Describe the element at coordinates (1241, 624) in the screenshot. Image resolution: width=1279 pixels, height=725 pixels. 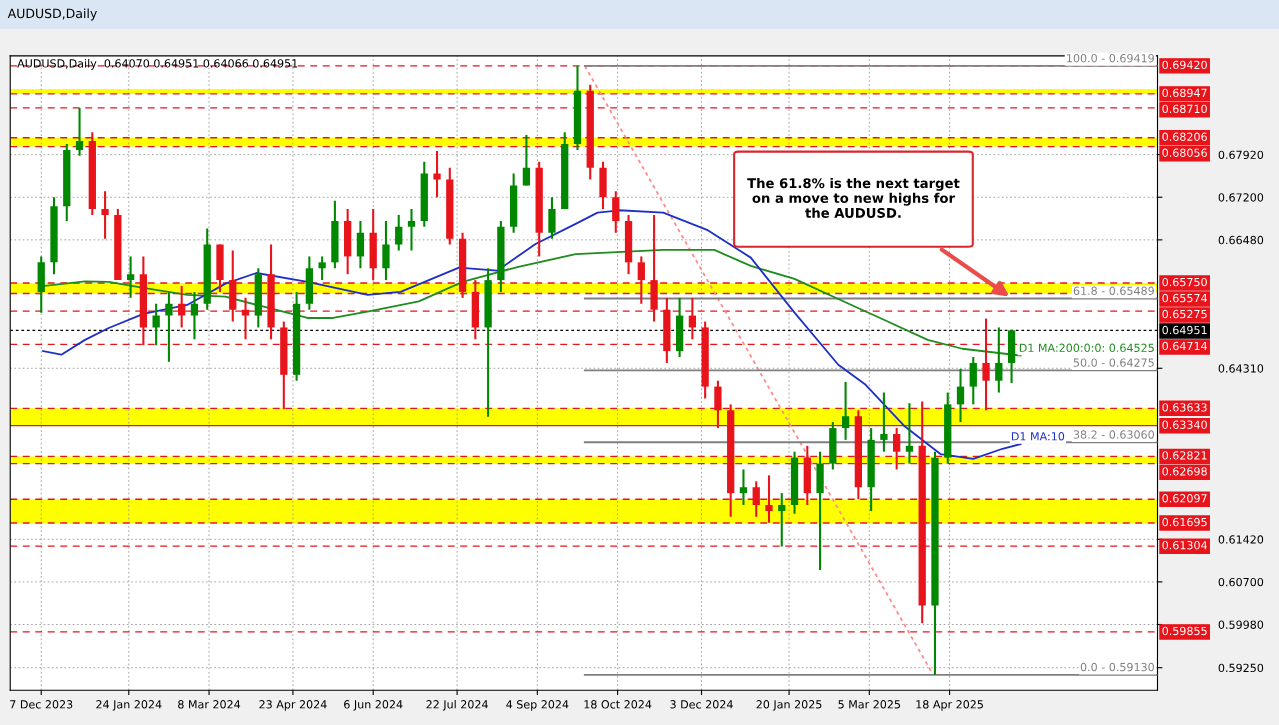
I see `y-tick-label: 0.59980` at that location.